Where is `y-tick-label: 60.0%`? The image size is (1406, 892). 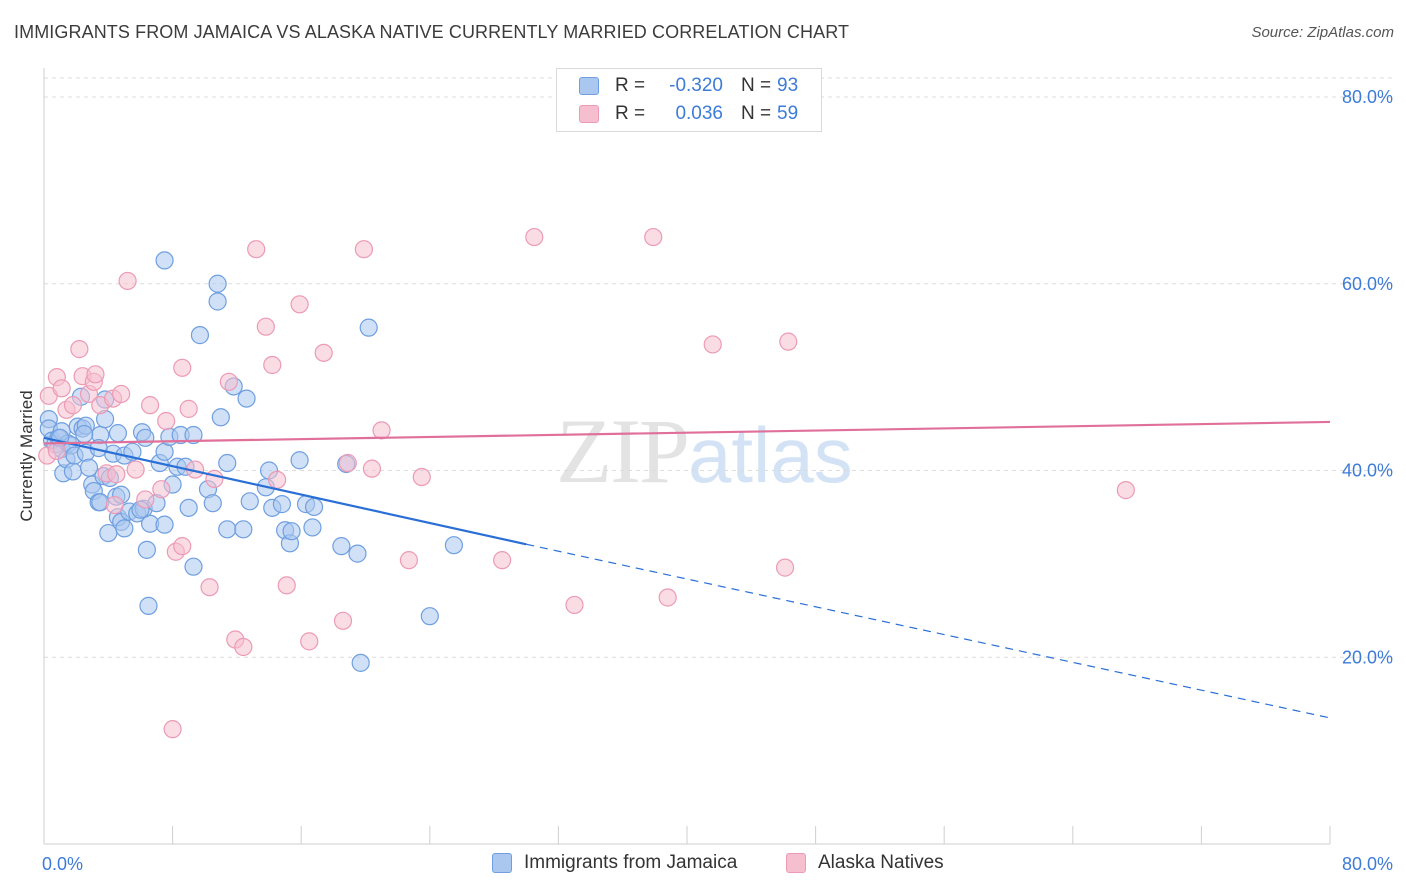 y-tick-label: 60.0% is located at coordinates (1367, 284).